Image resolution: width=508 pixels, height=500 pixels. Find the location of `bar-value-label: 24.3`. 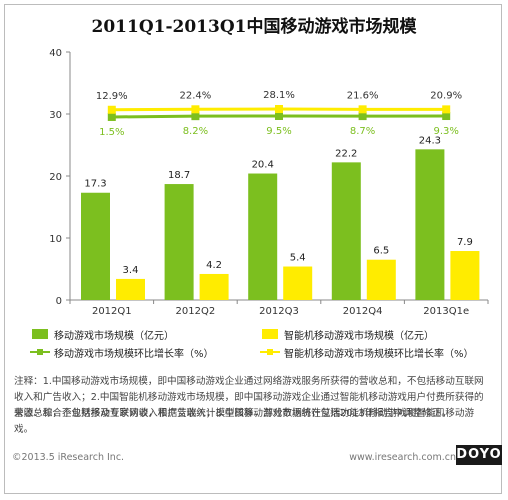

bar-value-label: 24.3 is located at coordinates (430, 140).